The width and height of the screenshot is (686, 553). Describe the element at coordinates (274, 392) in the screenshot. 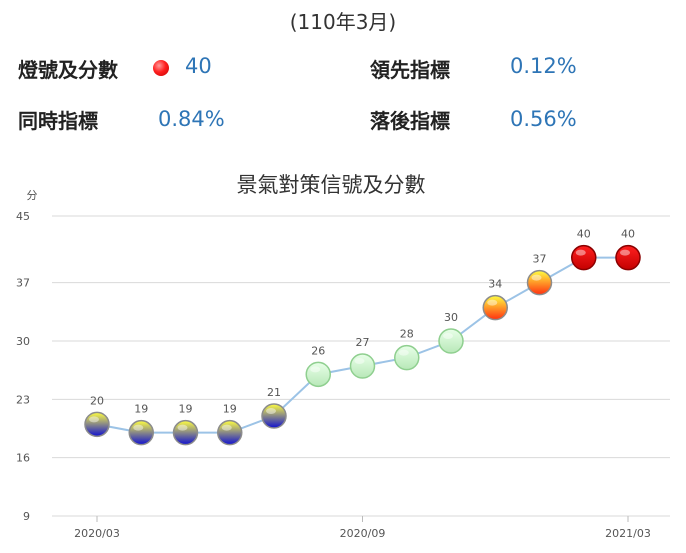

I see `data-label: 21` at that location.